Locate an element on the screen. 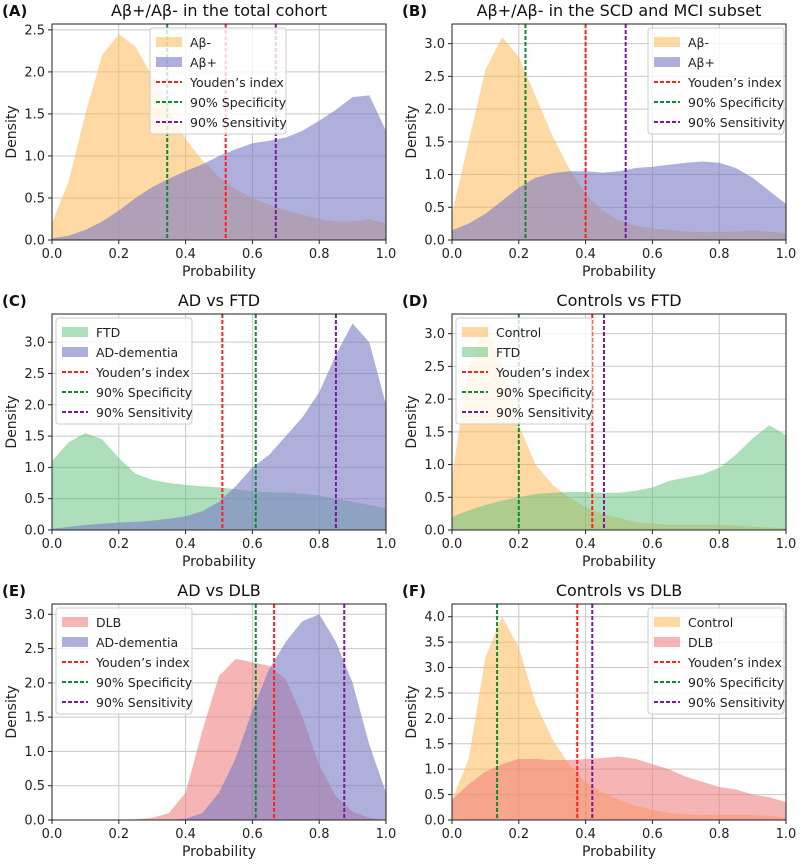 The height and width of the screenshot is (866, 800). subplot-title: Aβ+/Aβ- in the SCD and MCI subset is located at coordinates (619, 10).